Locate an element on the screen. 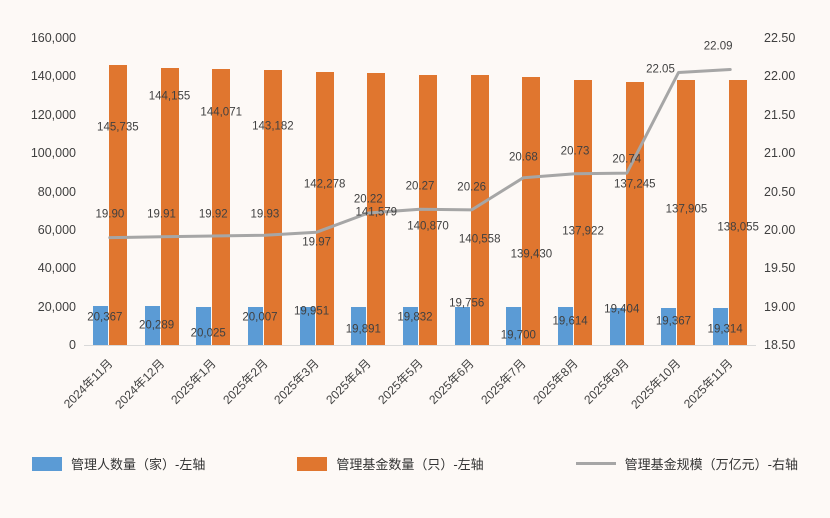 The height and width of the screenshot is (518, 830). data-label-fund-count: 140,870 is located at coordinates (428, 226).